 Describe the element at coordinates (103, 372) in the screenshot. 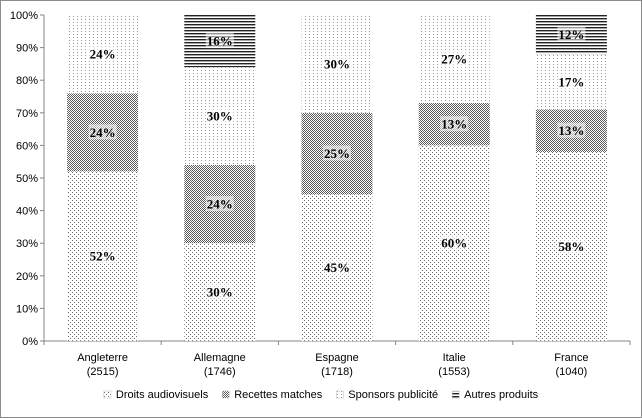

I see `x-category-total: (2515)` at that location.